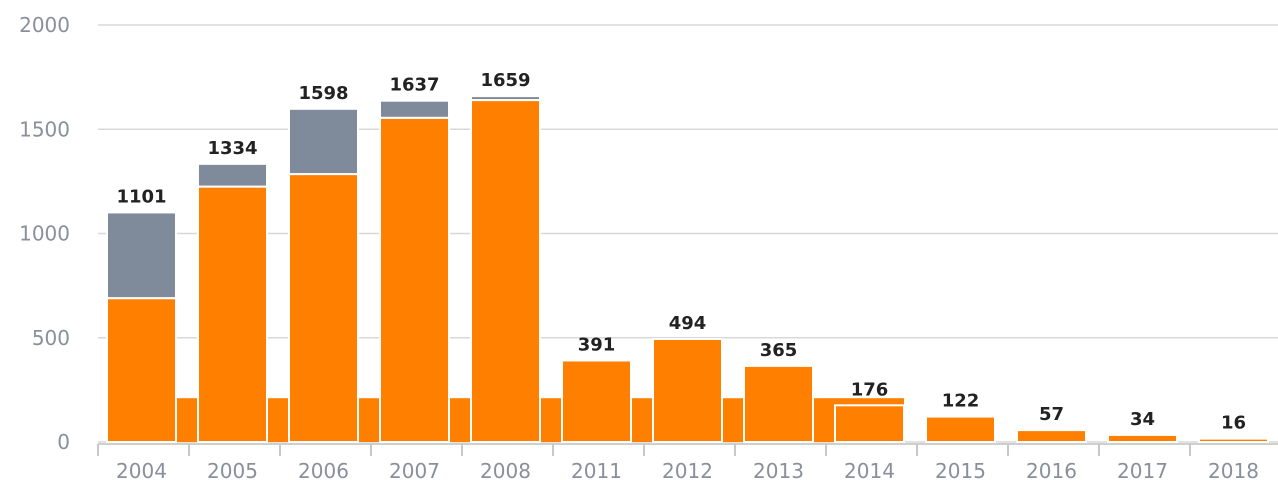 This screenshot has width=1278, height=480. What do you see at coordinates (687, 469) in the screenshot?
I see `x-tick-label: 2012` at bounding box center [687, 469].